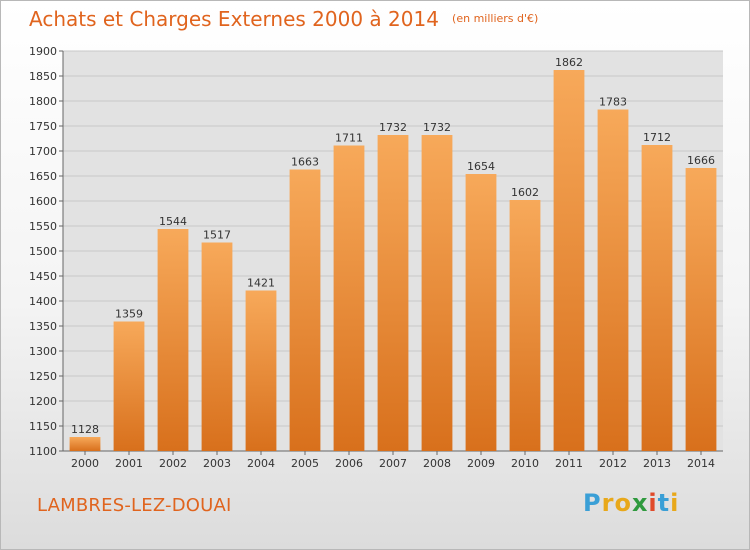 The height and width of the screenshot is (550, 750). Describe the element at coordinates (481, 463) in the screenshot. I see `x-tick-label: 2009` at that location.